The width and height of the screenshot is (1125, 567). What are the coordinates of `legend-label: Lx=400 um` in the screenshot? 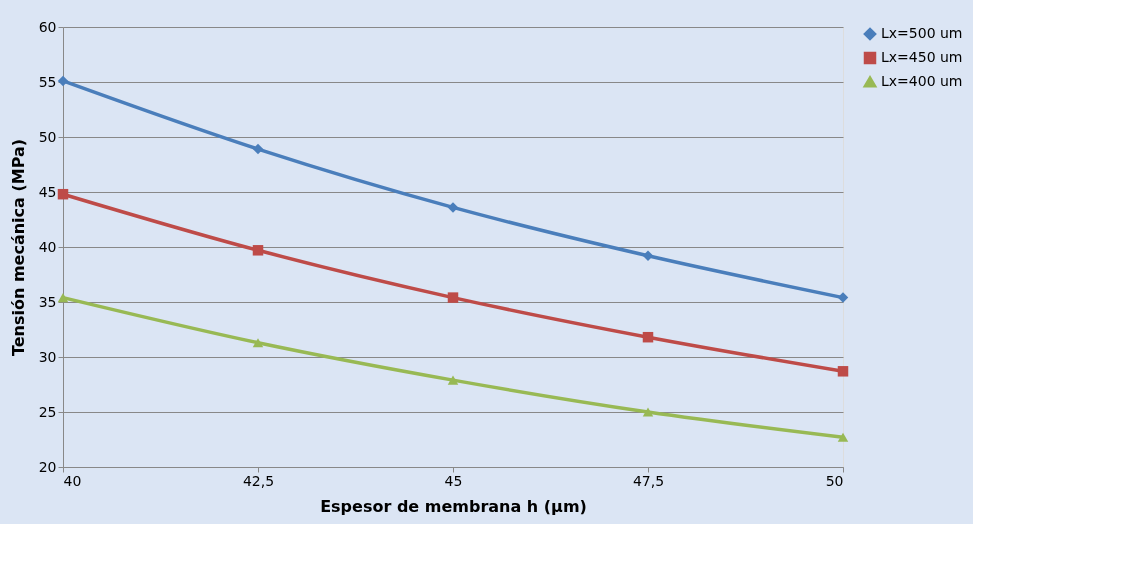 It's located at (922, 81).